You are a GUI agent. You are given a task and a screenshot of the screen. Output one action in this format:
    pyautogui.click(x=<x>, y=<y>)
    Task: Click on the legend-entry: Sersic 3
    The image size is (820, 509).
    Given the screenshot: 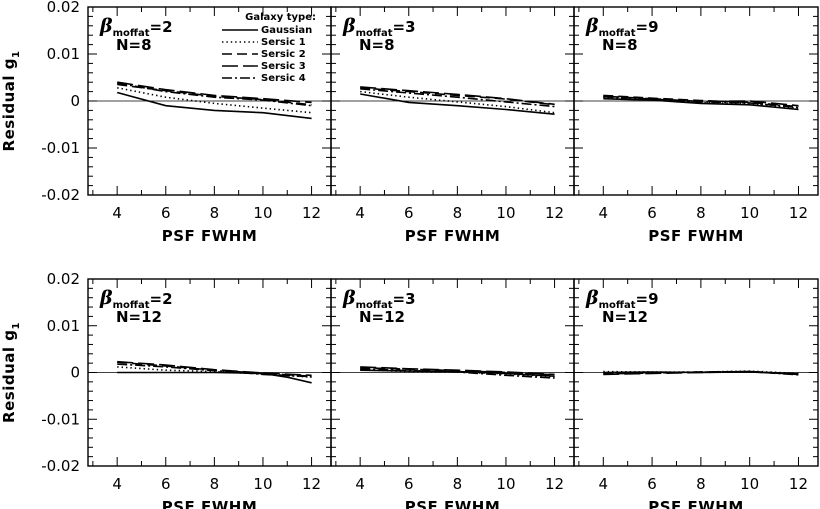 What is the action you would take?
    pyautogui.click(x=283, y=66)
    